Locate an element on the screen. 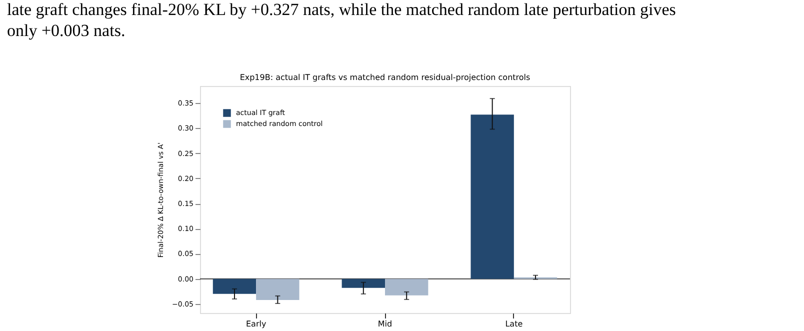 Image resolution: width=804 pixels, height=331 pixels. x-tick-label: Late is located at coordinates (514, 324).